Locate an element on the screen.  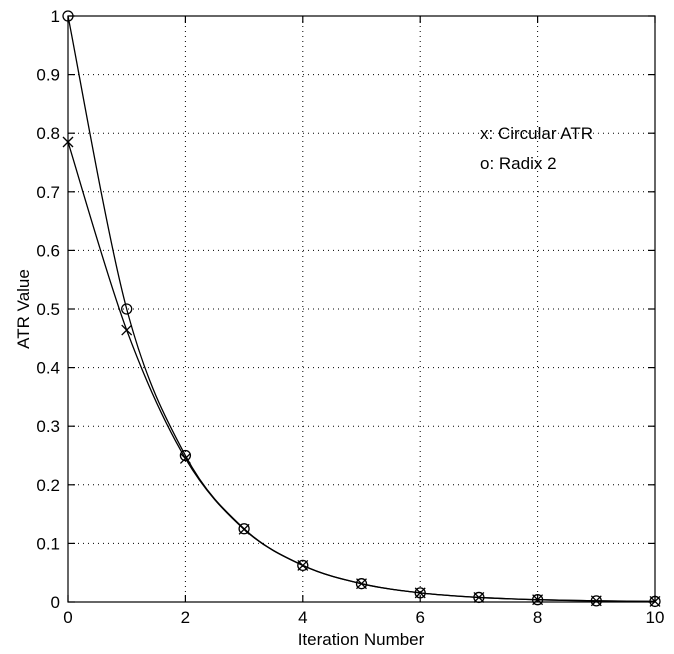
x-tick-label: 10 is located at coordinates (655, 617).